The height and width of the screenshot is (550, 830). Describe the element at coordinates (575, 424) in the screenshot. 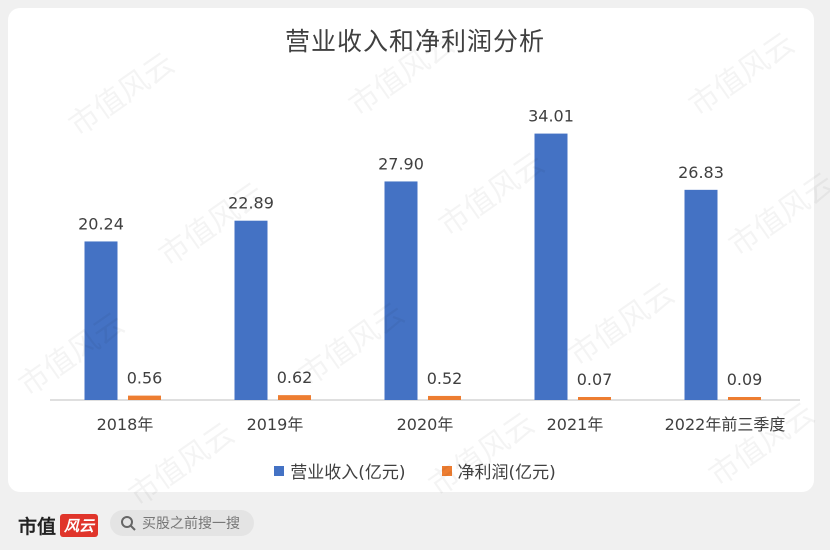

I see `x-tick-label-3: 2021年` at that location.